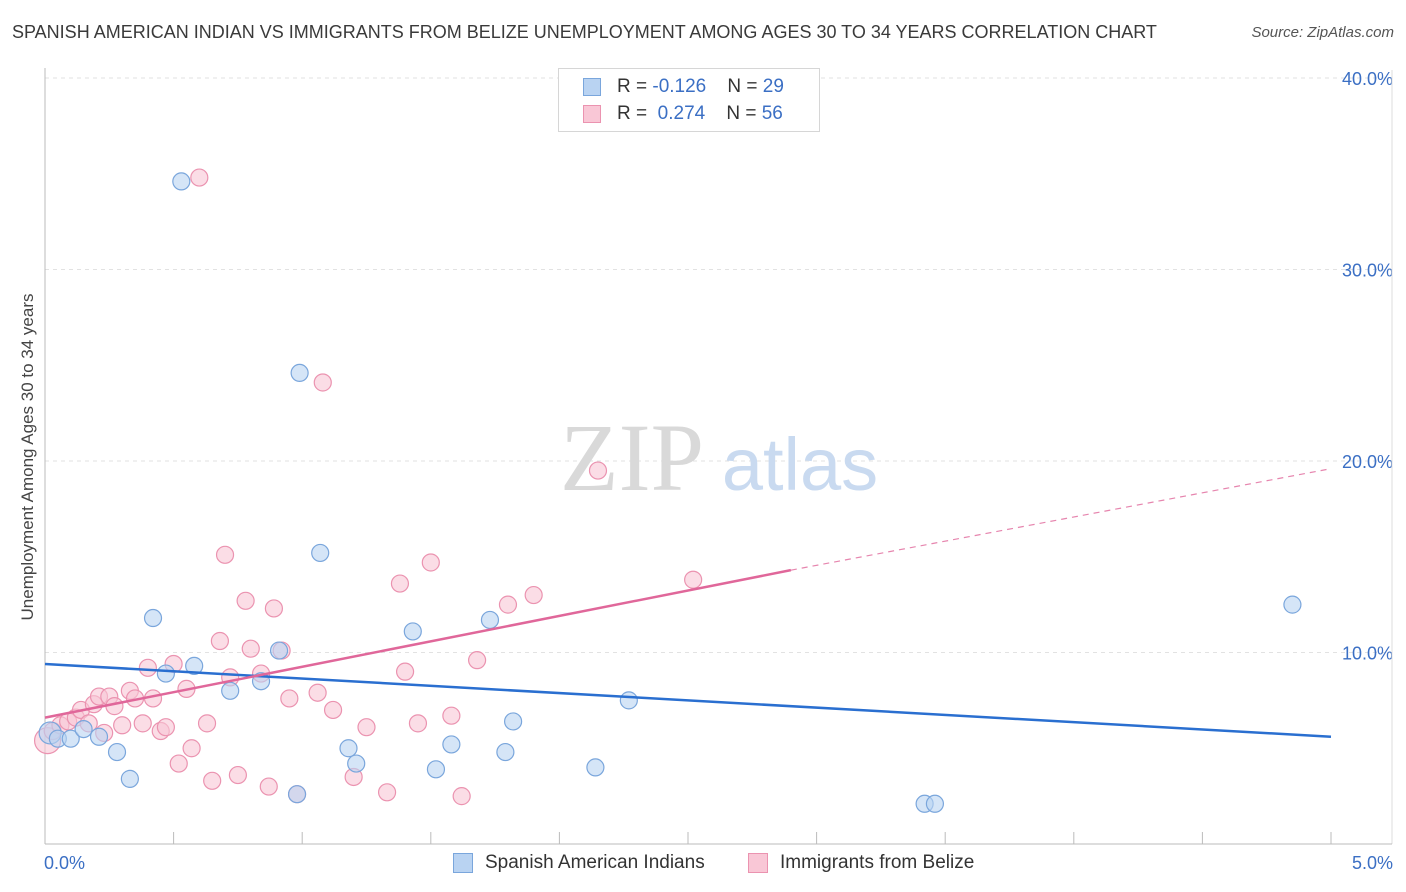 The width and height of the screenshot is (1406, 892). What do you see at coordinates (773, 86) in the screenshot?
I see `legend-n-value: 29` at bounding box center [773, 86].